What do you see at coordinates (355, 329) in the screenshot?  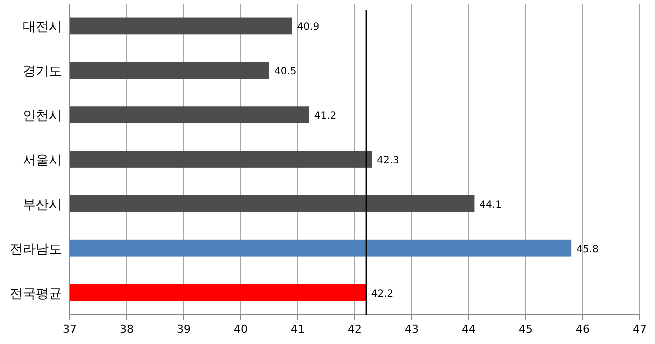 I see `x-tick-label: 42` at bounding box center [355, 329].